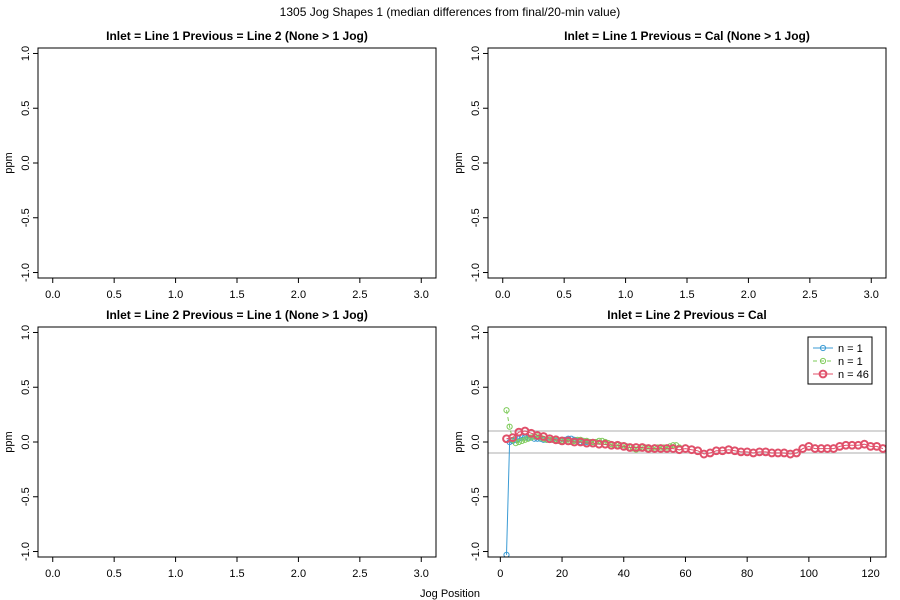  What do you see at coordinates (686, 315) in the screenshot?
I see `panel-title: Inlet = Line 2 Previous = Cal` at bounding box center [686, 315].